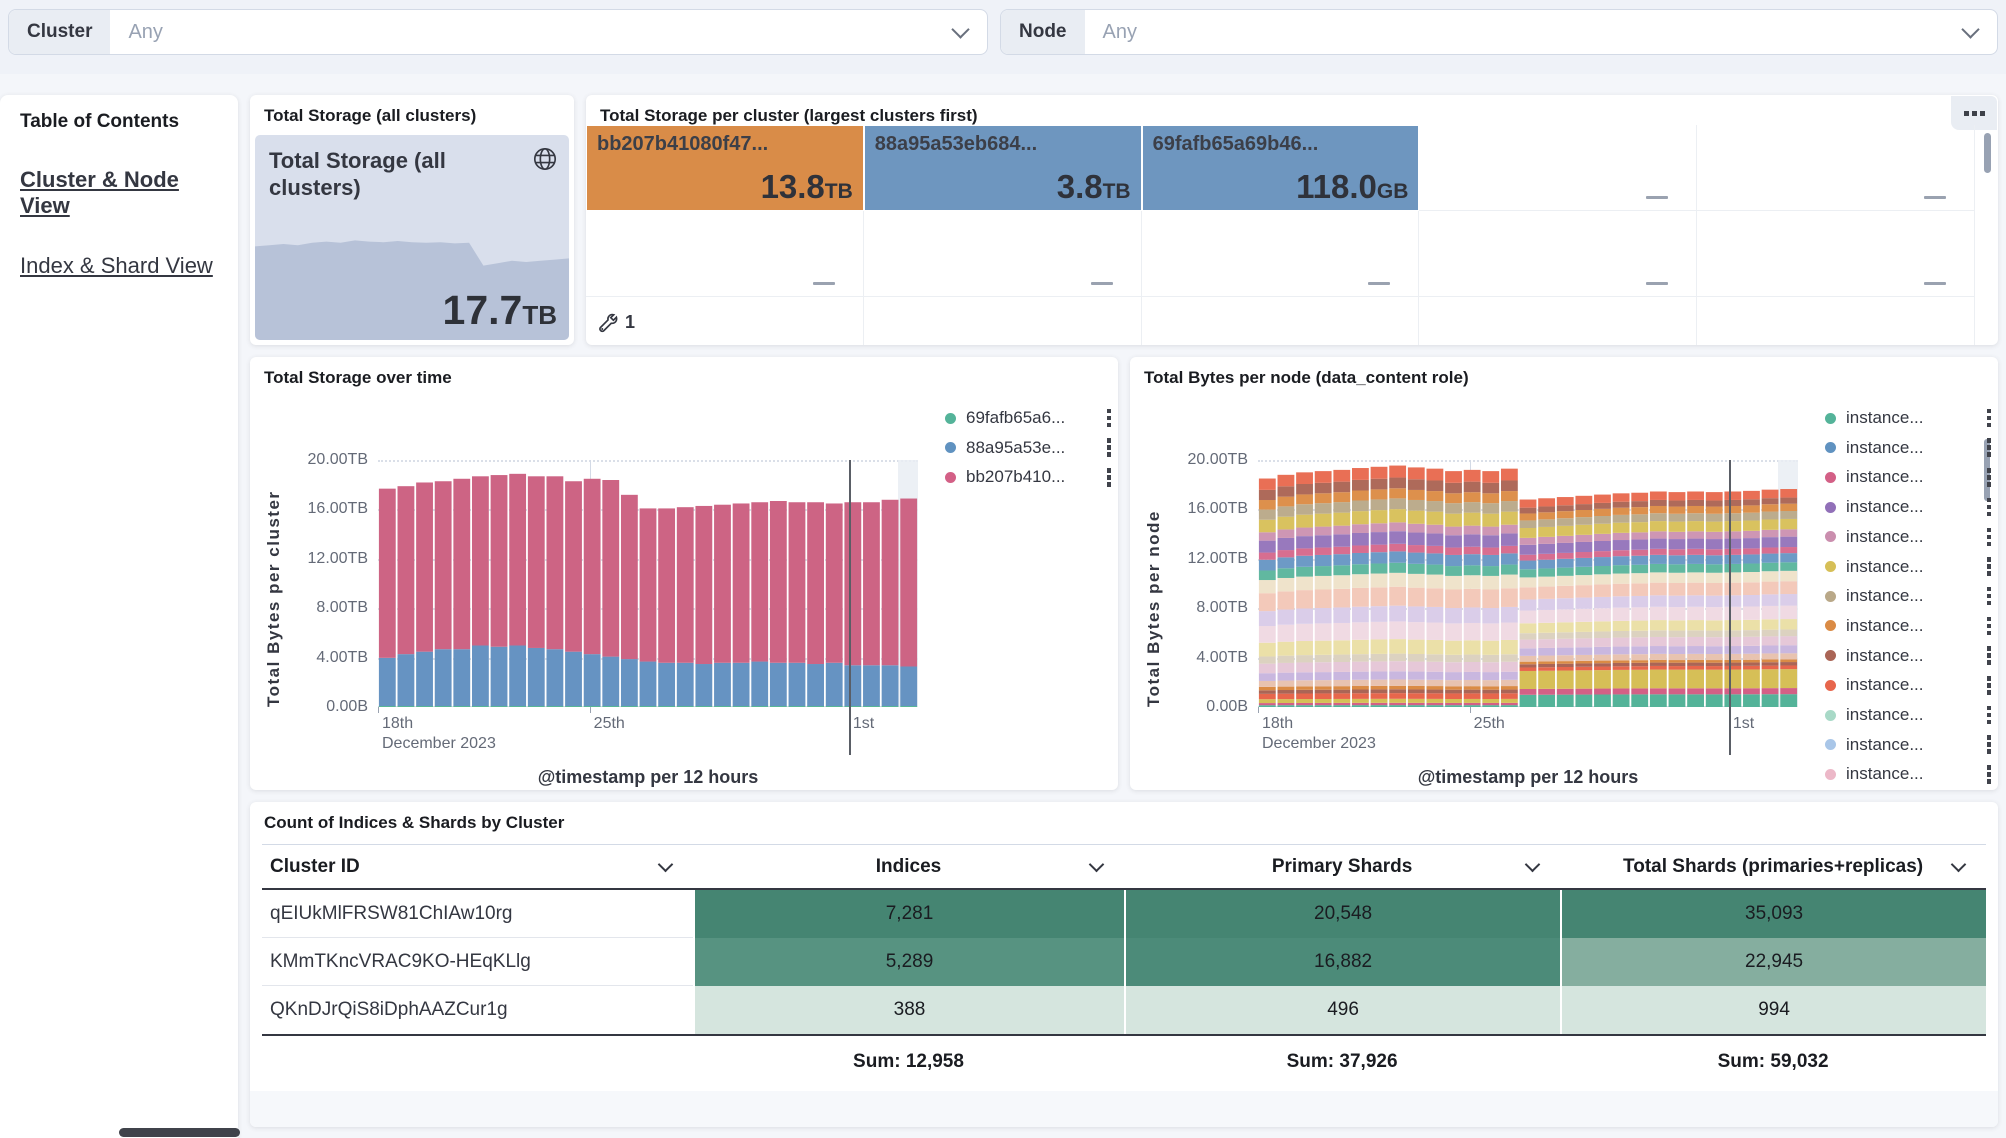 The image size is (2006, 1138). Describe the element at coordinates (807, 187) in the screenshot. I see `treemap-tile-value: 13.8TB` at that location.